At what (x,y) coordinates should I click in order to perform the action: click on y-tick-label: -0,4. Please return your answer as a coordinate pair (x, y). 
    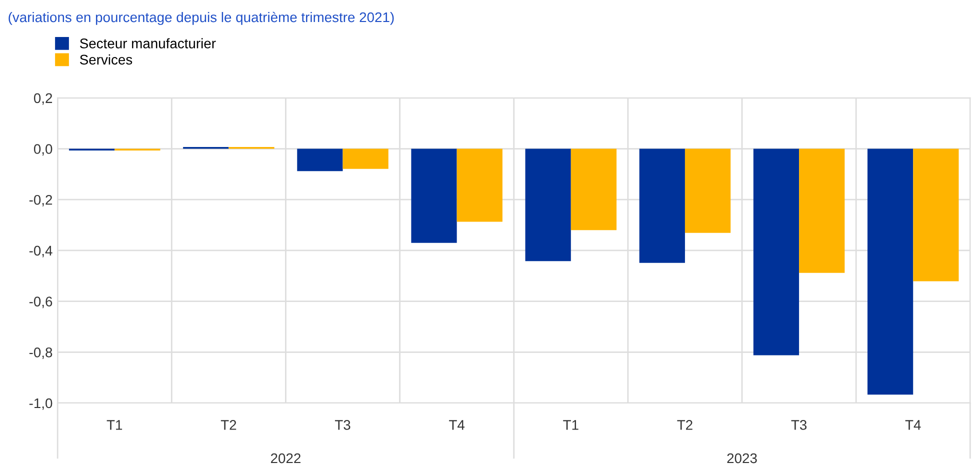
    Looking at the image, I should click on (40, 252).